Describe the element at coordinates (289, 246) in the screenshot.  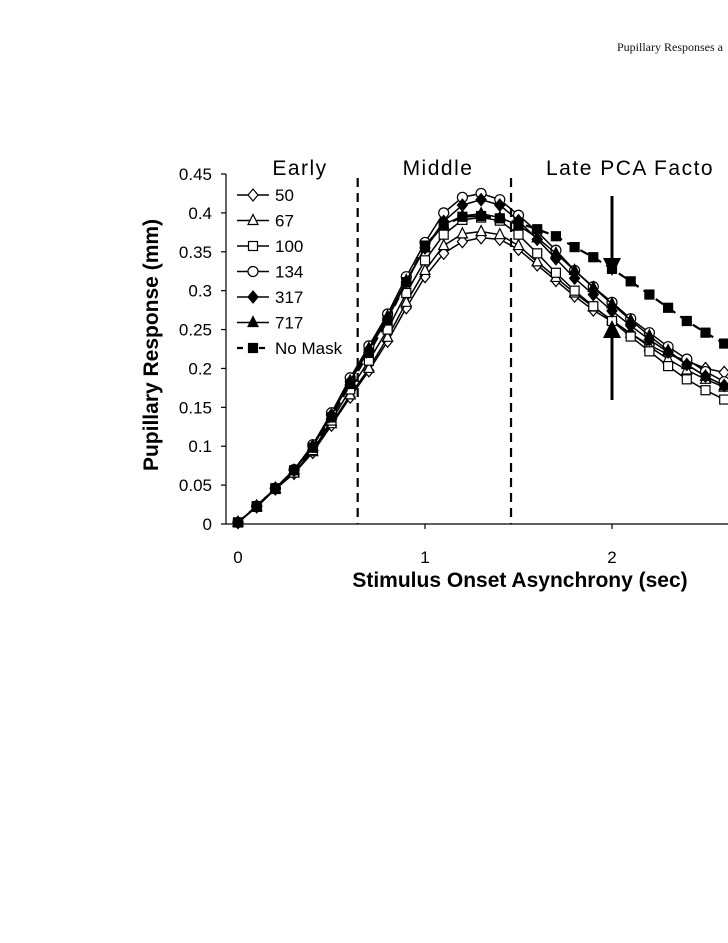
I see `legend-label: 100` at that location.